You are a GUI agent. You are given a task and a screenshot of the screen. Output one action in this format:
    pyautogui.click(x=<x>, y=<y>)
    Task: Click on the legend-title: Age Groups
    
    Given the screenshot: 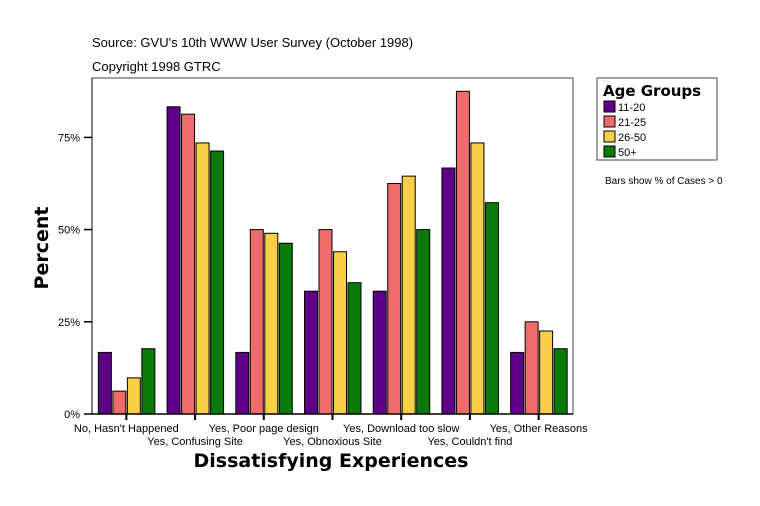 What is the action you would take?
    pyautogui.click(x=652, y=91)
    